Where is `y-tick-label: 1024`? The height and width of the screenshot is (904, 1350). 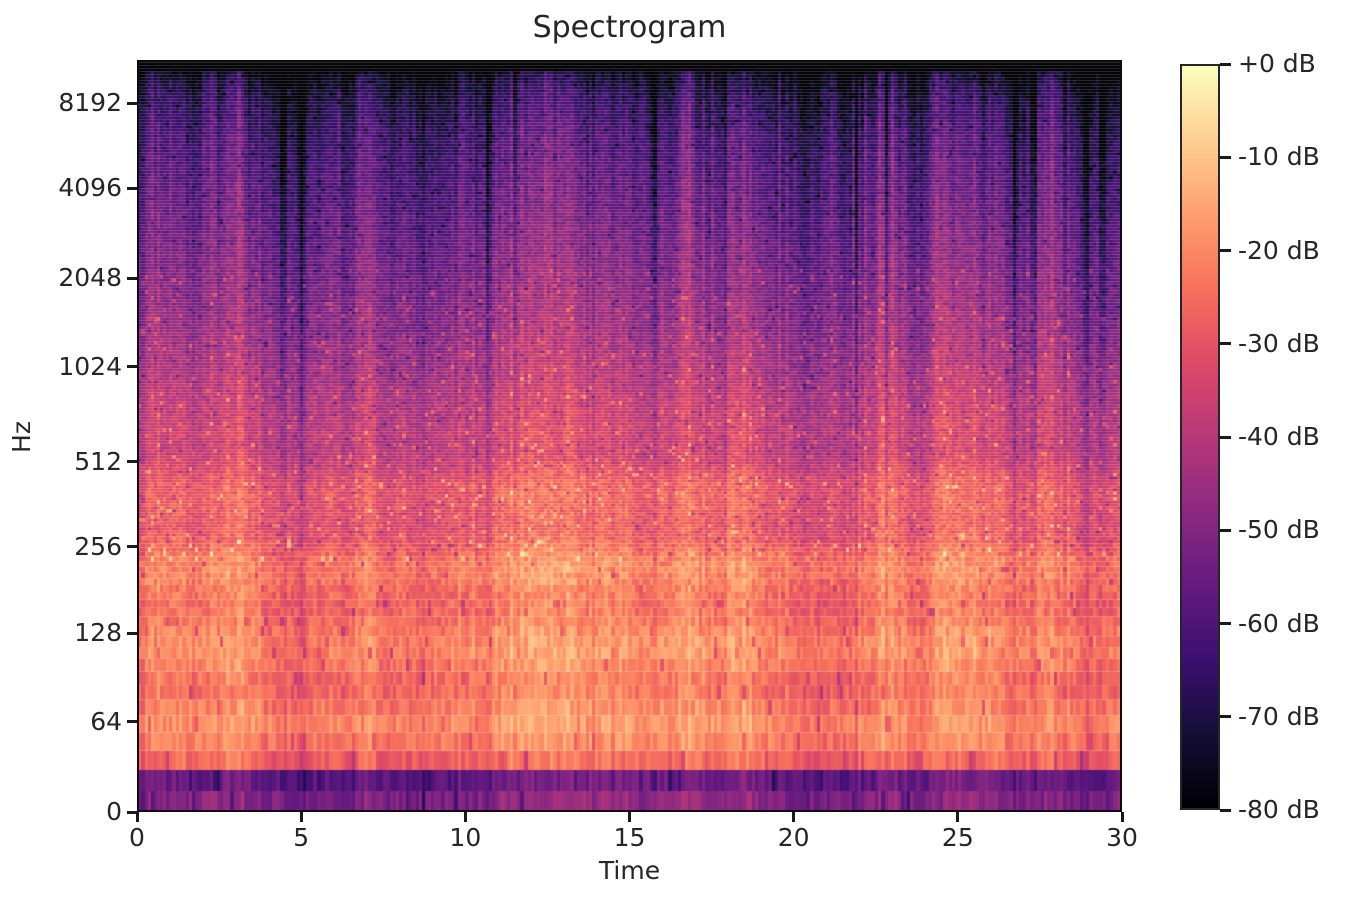 y-tick-label: 1024 is located at coordinates (90, 366).